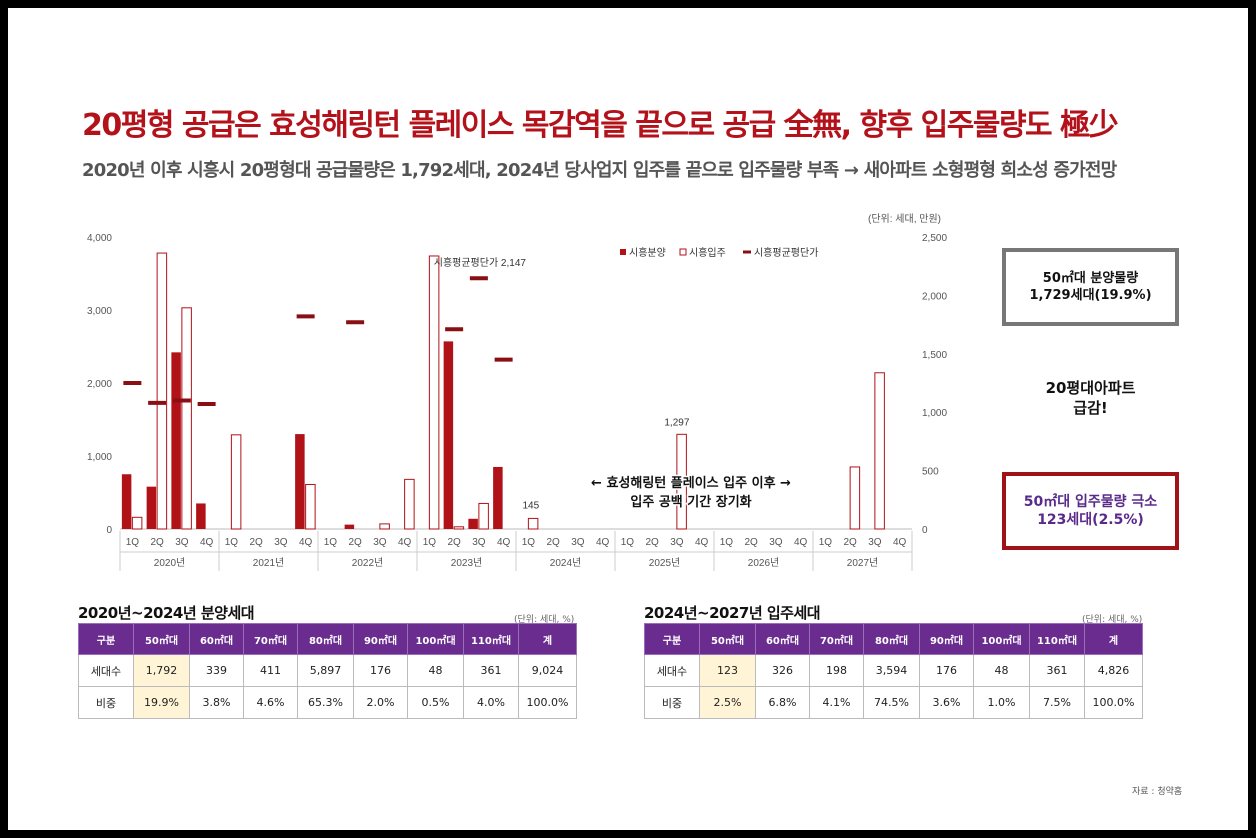 This screenshot has width=1256, height=838. What do you see at coordinates (161, 670) in the screenshot?
I see `table-cell: 1,792` at bounding box center [161, 670].